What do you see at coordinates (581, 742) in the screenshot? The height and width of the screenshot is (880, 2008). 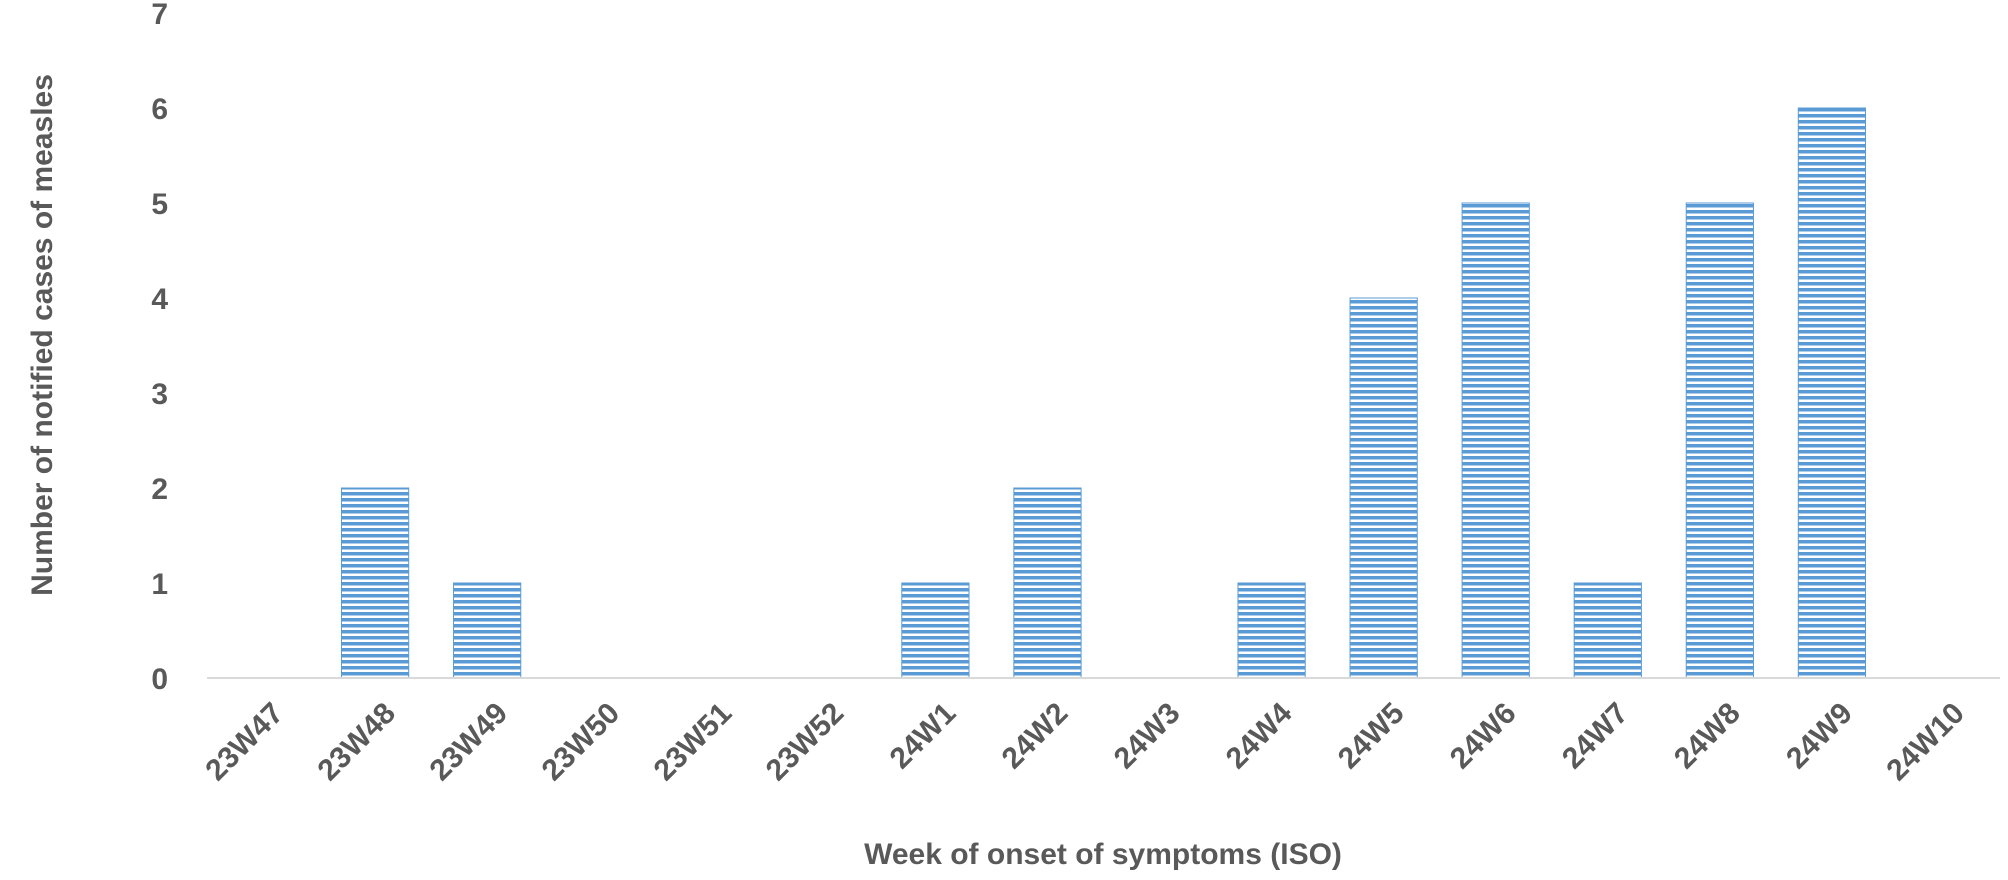 I see `x-tick-label: 23W50` at bounding box center [581, 742].